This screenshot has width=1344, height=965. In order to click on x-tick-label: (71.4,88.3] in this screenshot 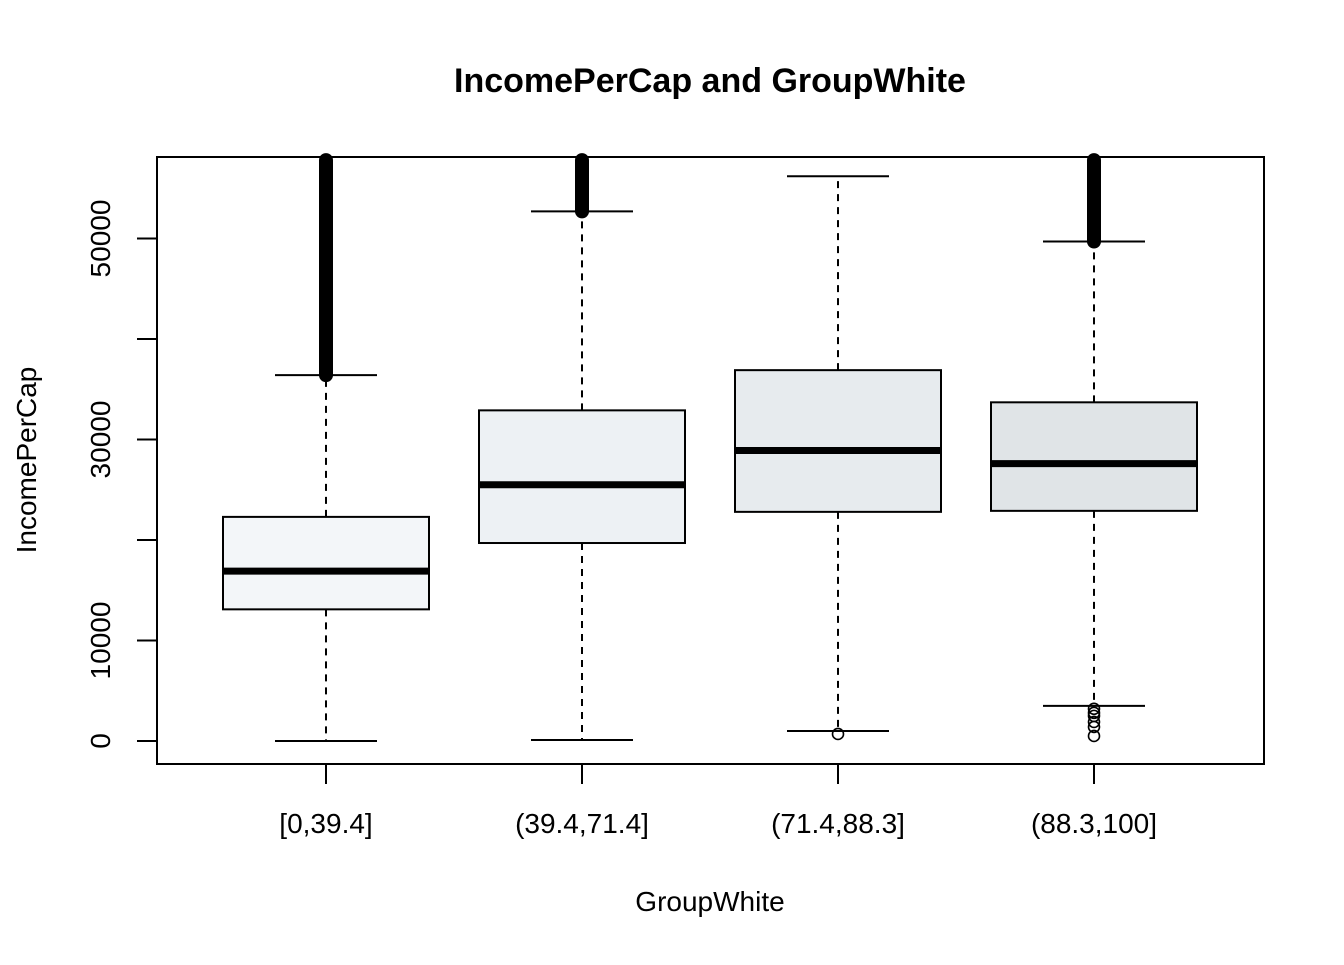, I will do `click(838, 823)`.